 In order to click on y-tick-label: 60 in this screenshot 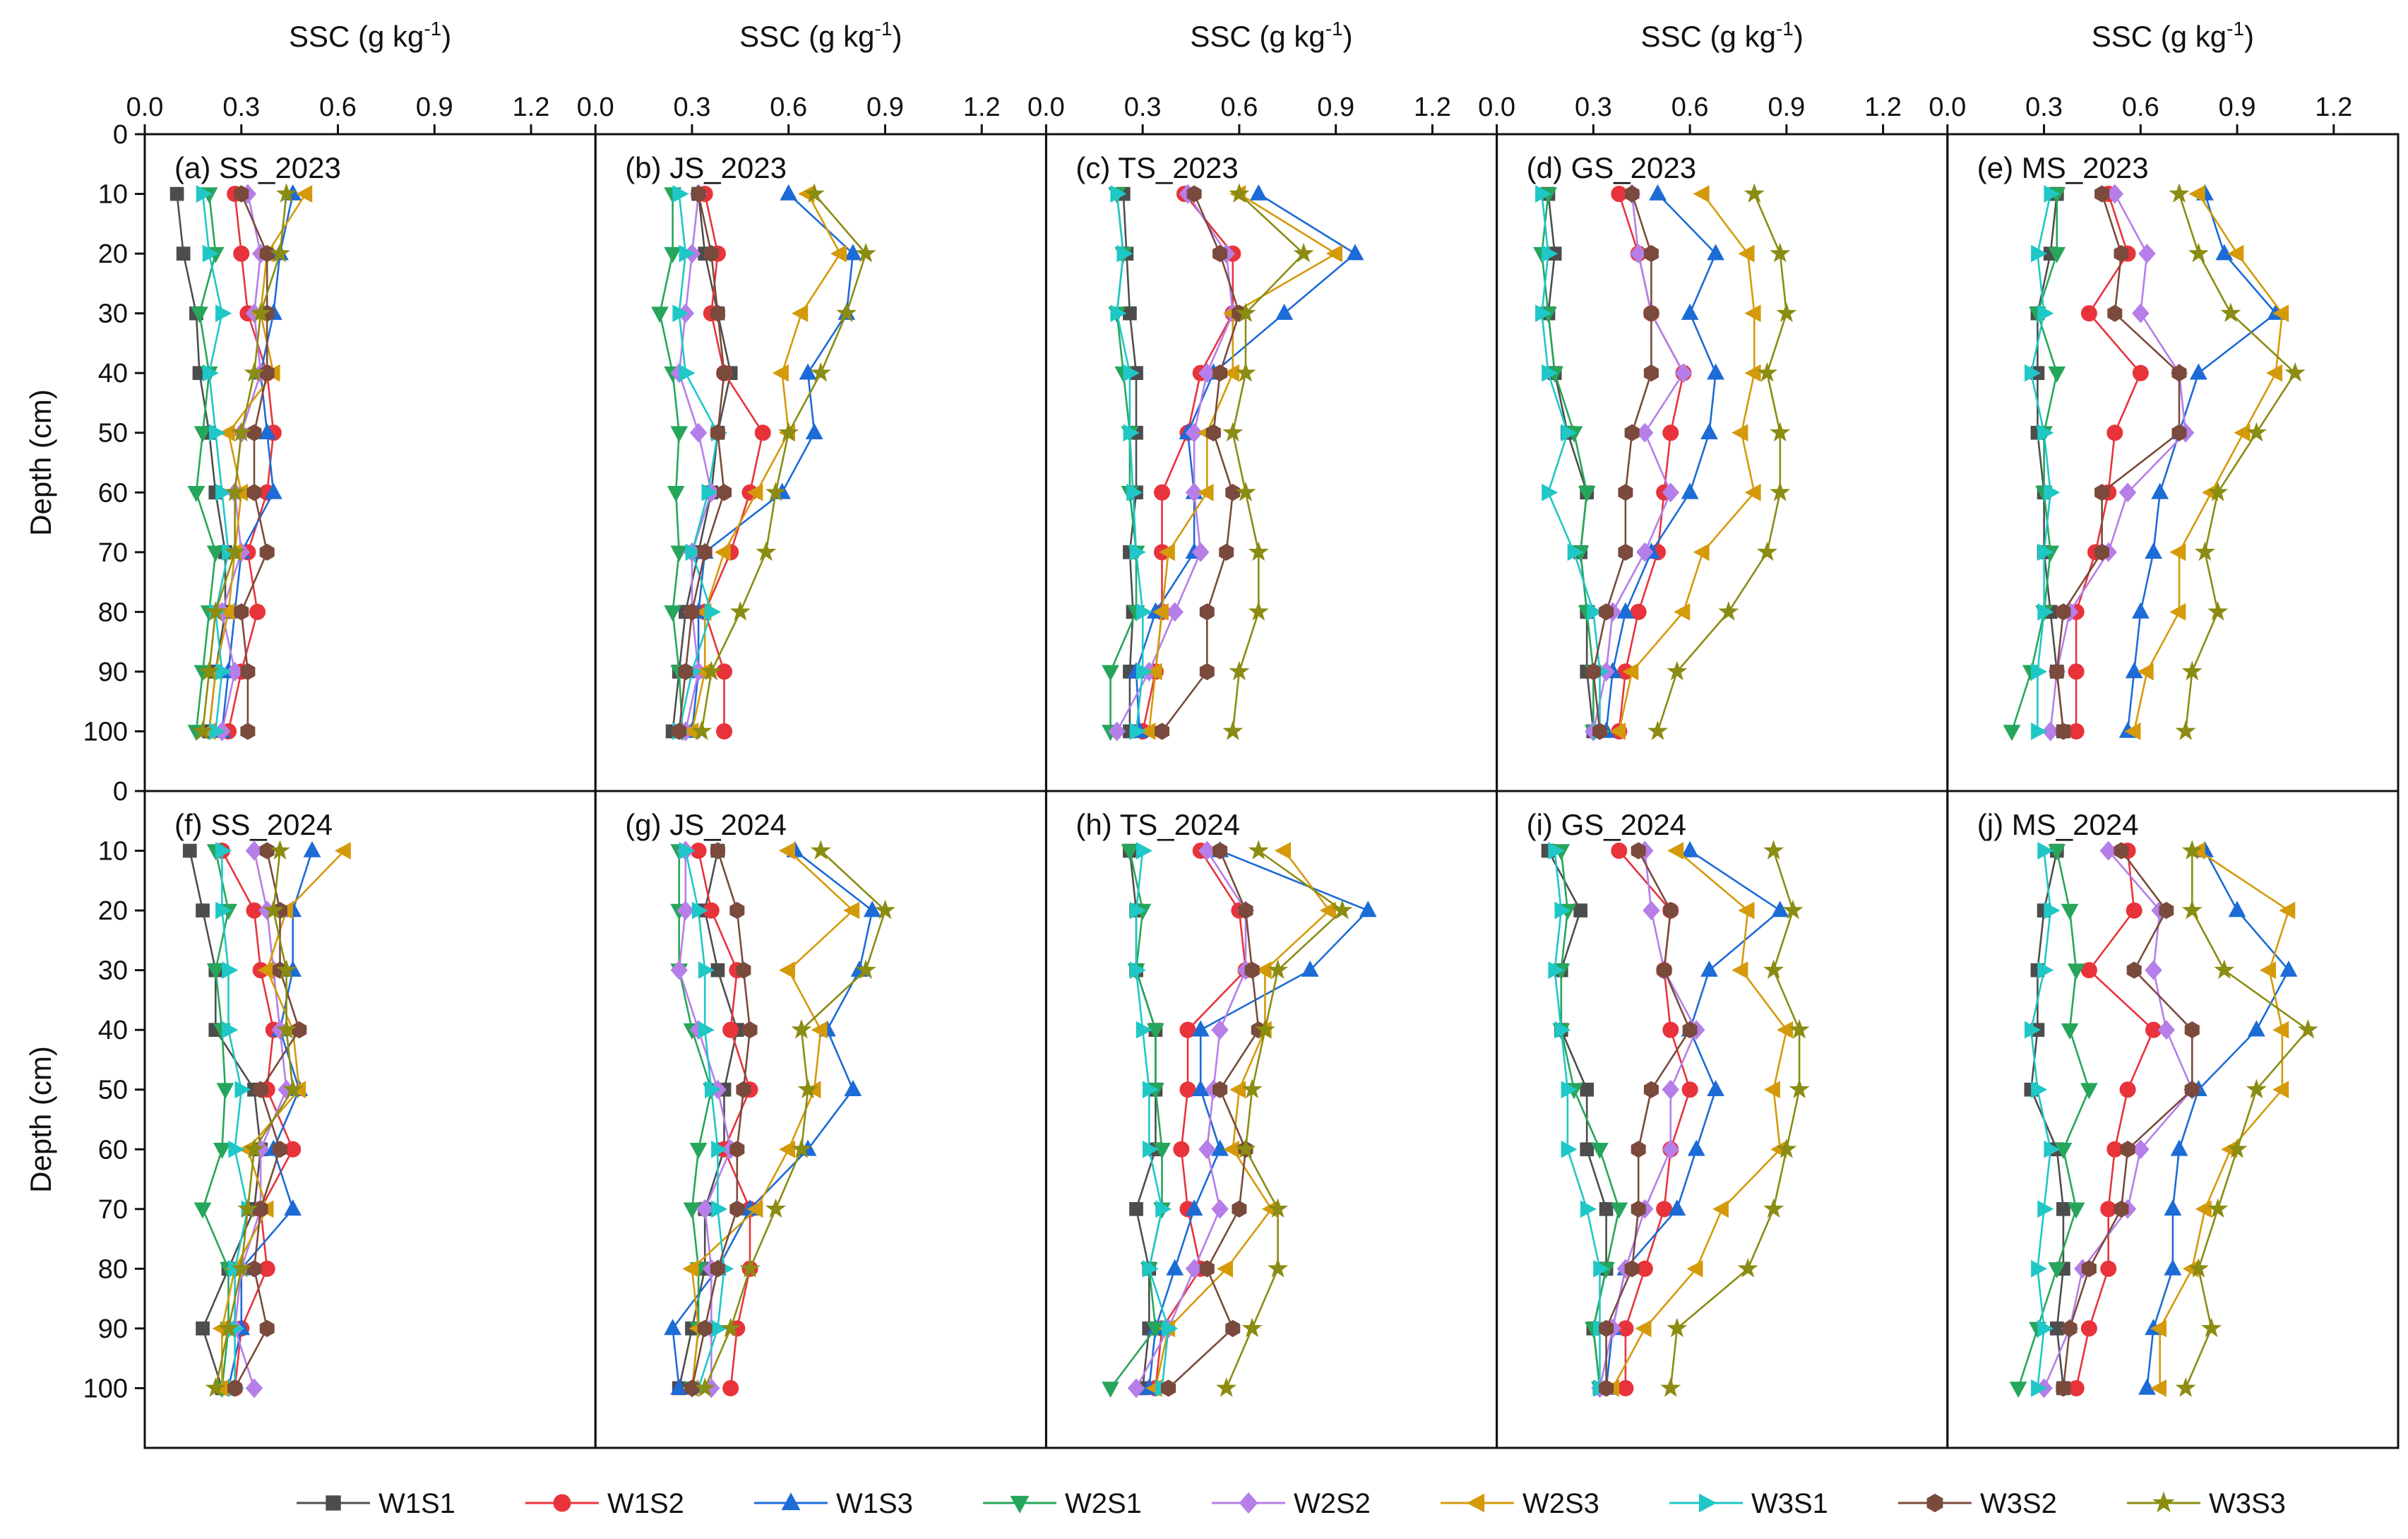, I will do `click(113, 493)`.